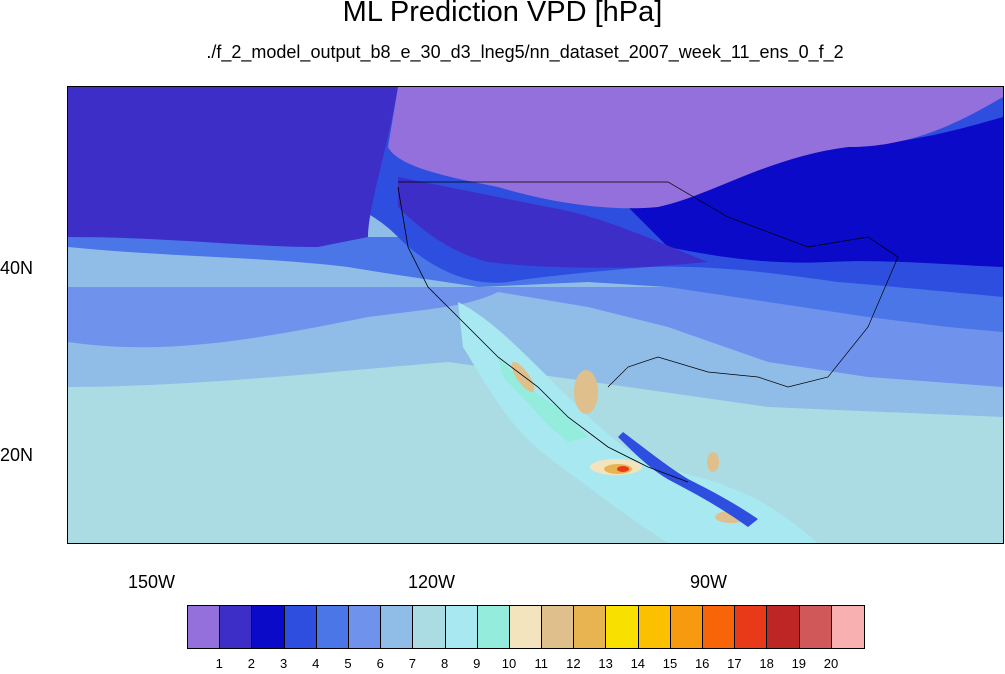  Describe the element at coordinates (283, 663) in the screenshot. I see `colorbar-tick-label: 3` at that location.